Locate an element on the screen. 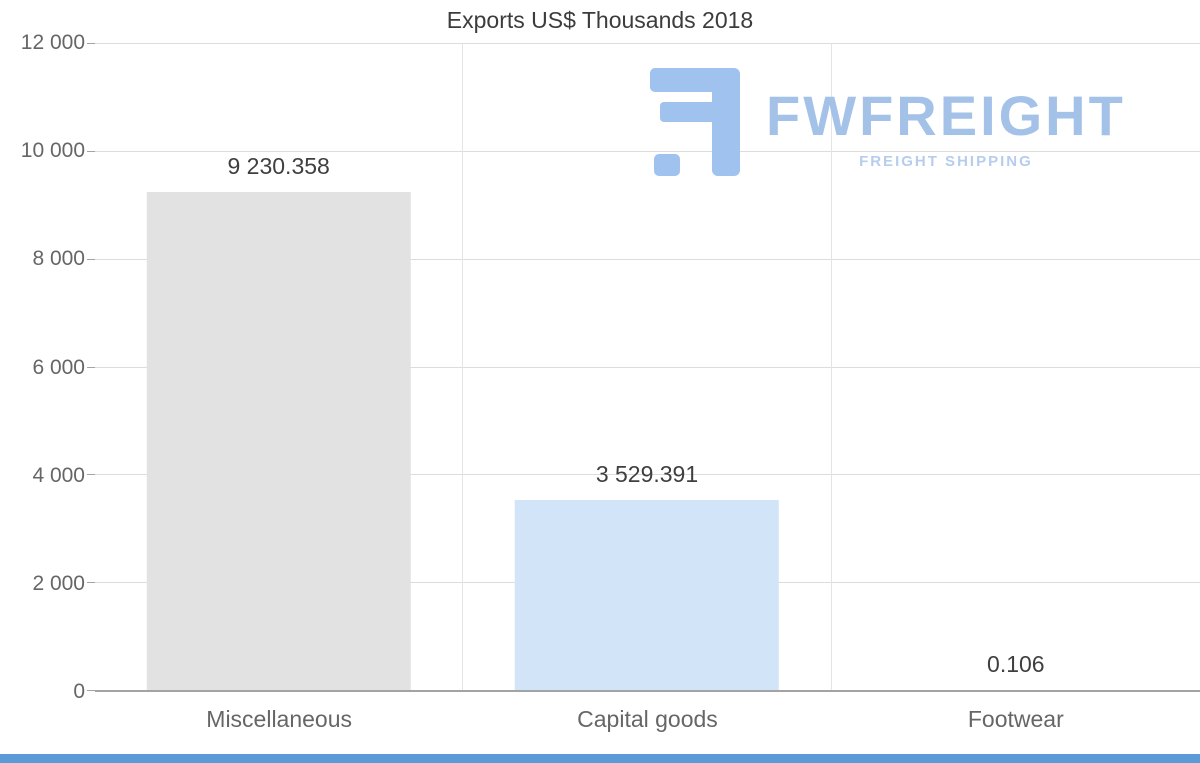 This screenshot has height=763, width=1200. bottom-accent-bar is located at coordinates (600, 758).